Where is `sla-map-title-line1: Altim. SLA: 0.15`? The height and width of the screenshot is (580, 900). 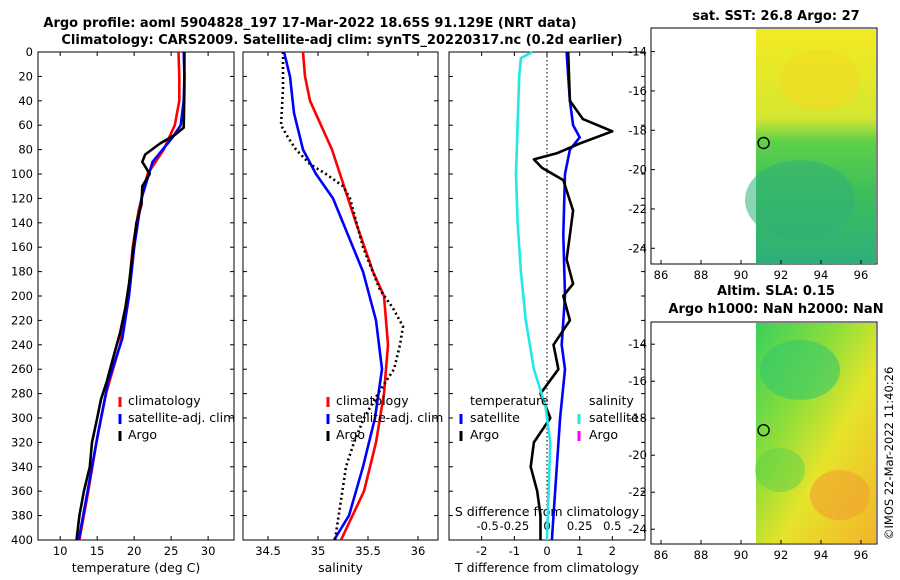 sla-map-title-line1: Altim. SLA: 0.15 is located at coordinates (776, 291).